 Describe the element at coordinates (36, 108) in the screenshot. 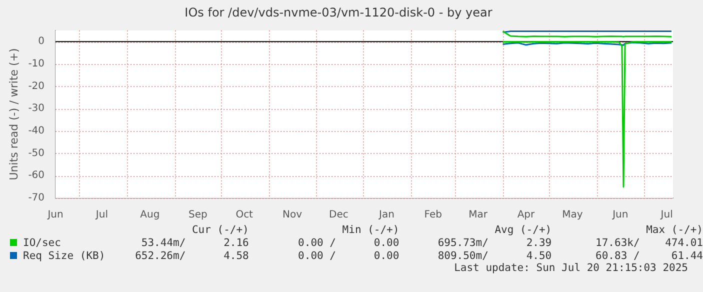

I see `y-tick-label: -30` at that location.